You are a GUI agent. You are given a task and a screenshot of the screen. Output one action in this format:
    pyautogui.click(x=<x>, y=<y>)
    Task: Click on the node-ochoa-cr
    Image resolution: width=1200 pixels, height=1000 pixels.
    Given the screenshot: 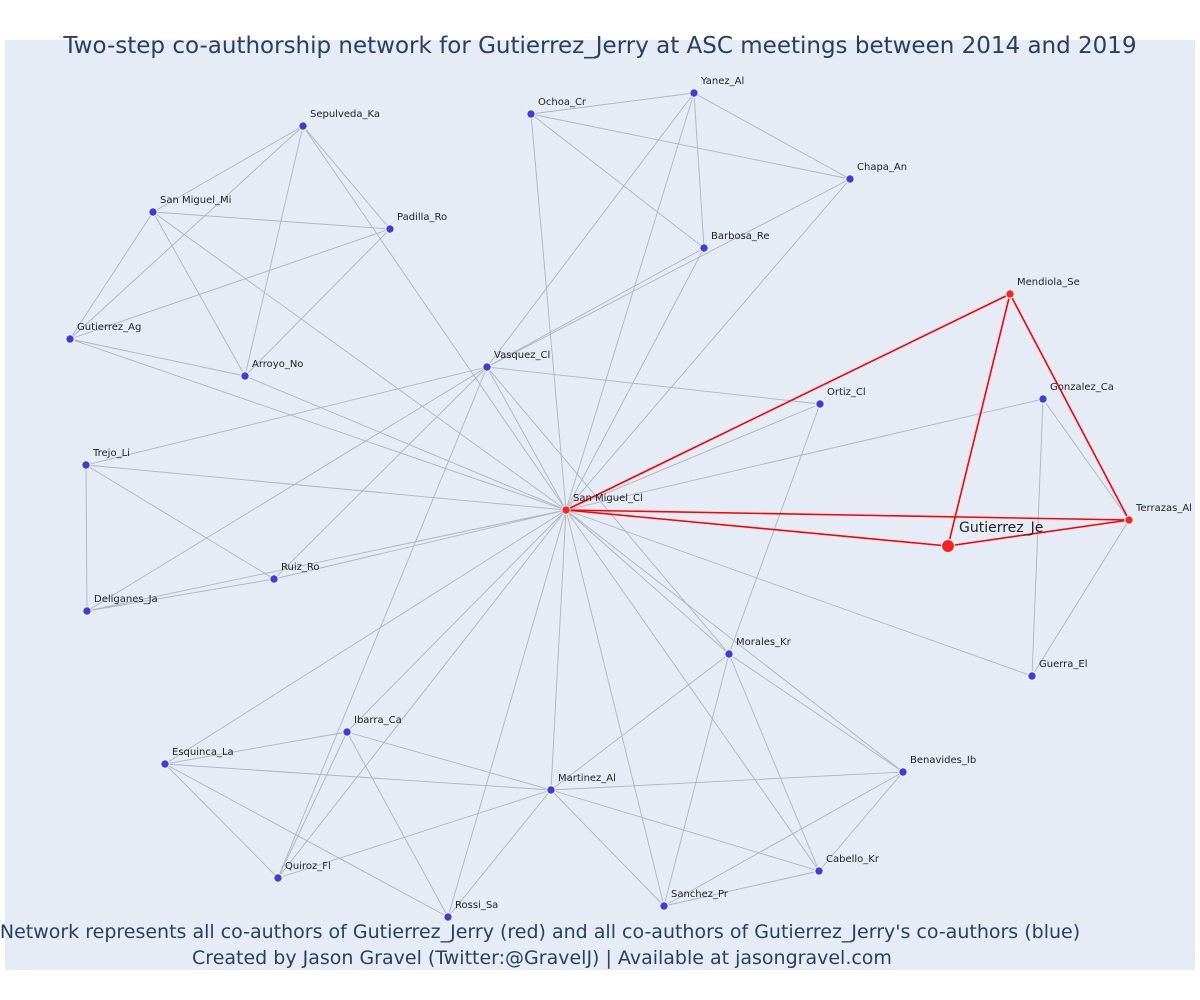 What is the action you would take?
    pyautogui.click(x=531, y=114)
    